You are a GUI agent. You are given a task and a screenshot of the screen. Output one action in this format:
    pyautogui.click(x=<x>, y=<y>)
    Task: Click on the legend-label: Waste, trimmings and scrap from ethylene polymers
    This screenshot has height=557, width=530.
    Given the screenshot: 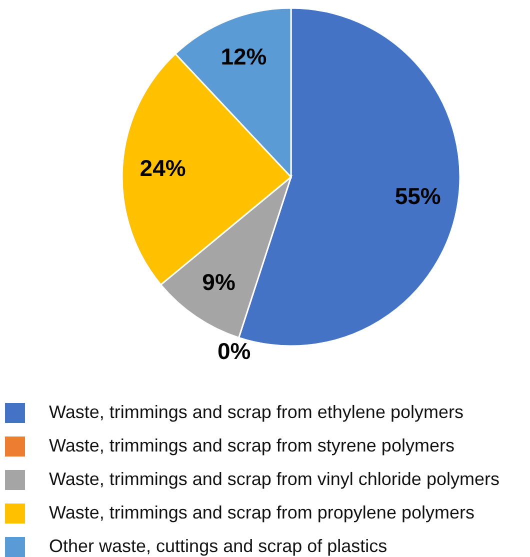 What is the action you would take?
    pyautogui.click(x=256, y=412)
    